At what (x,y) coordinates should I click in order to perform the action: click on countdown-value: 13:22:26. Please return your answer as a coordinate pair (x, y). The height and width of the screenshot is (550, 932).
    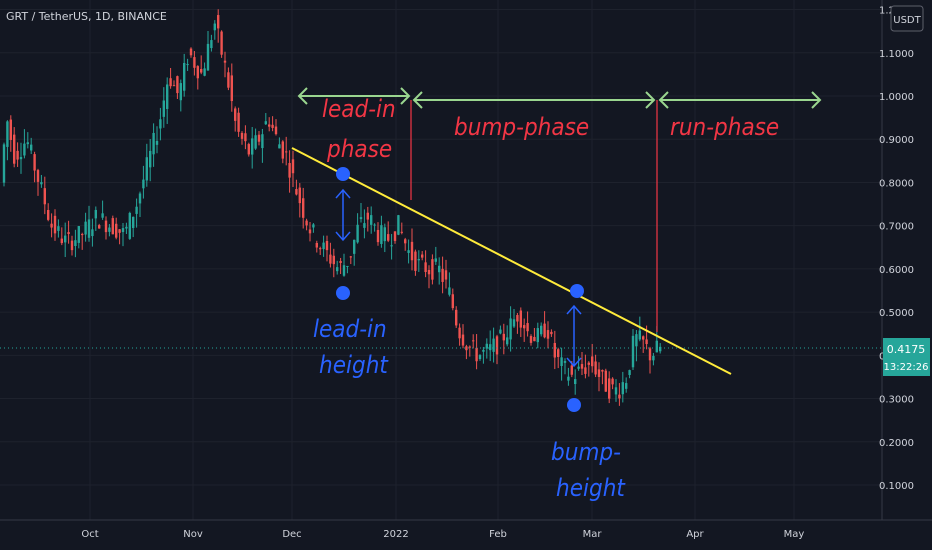
    Looking at the image, I should click on (906, 367).